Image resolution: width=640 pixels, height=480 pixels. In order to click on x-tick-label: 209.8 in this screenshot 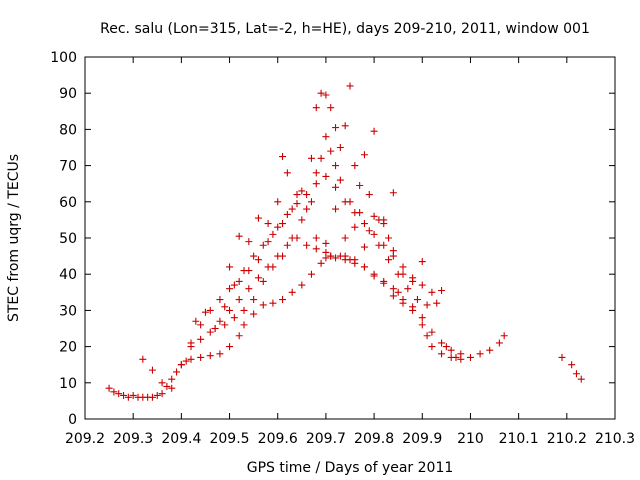, I will do `click(374, 439)`.